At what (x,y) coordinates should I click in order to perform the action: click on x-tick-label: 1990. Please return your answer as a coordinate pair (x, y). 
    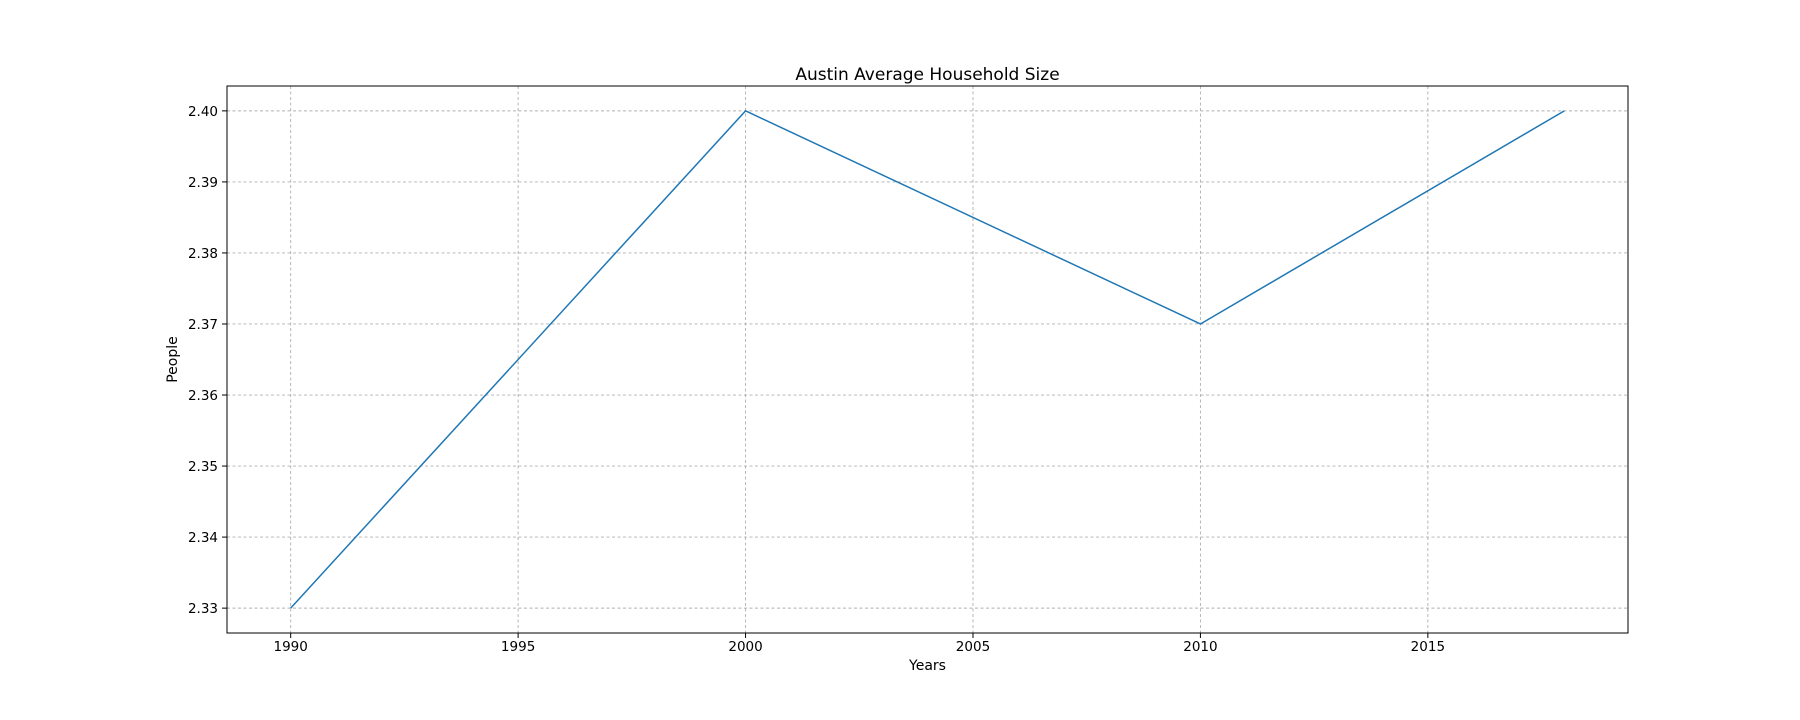
    Looking at the image, I should click on (291, 647).